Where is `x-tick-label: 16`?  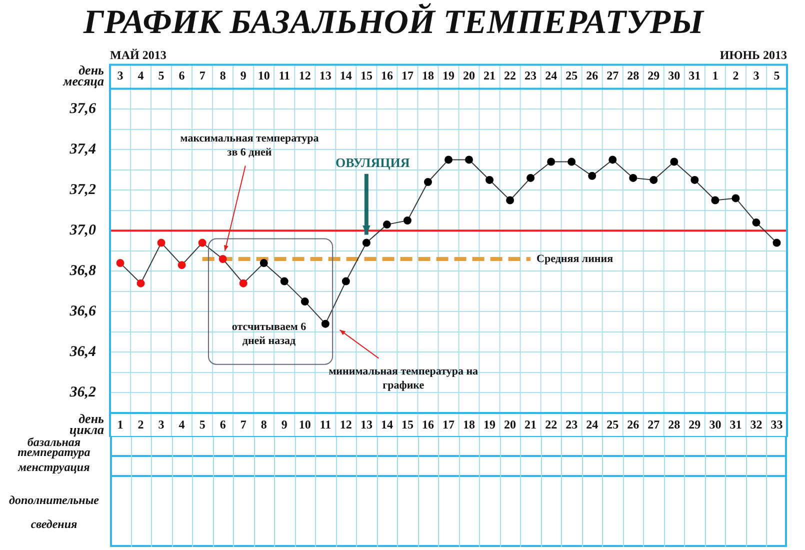
x-tick-label: 16 is located at coordinates (386, 75).